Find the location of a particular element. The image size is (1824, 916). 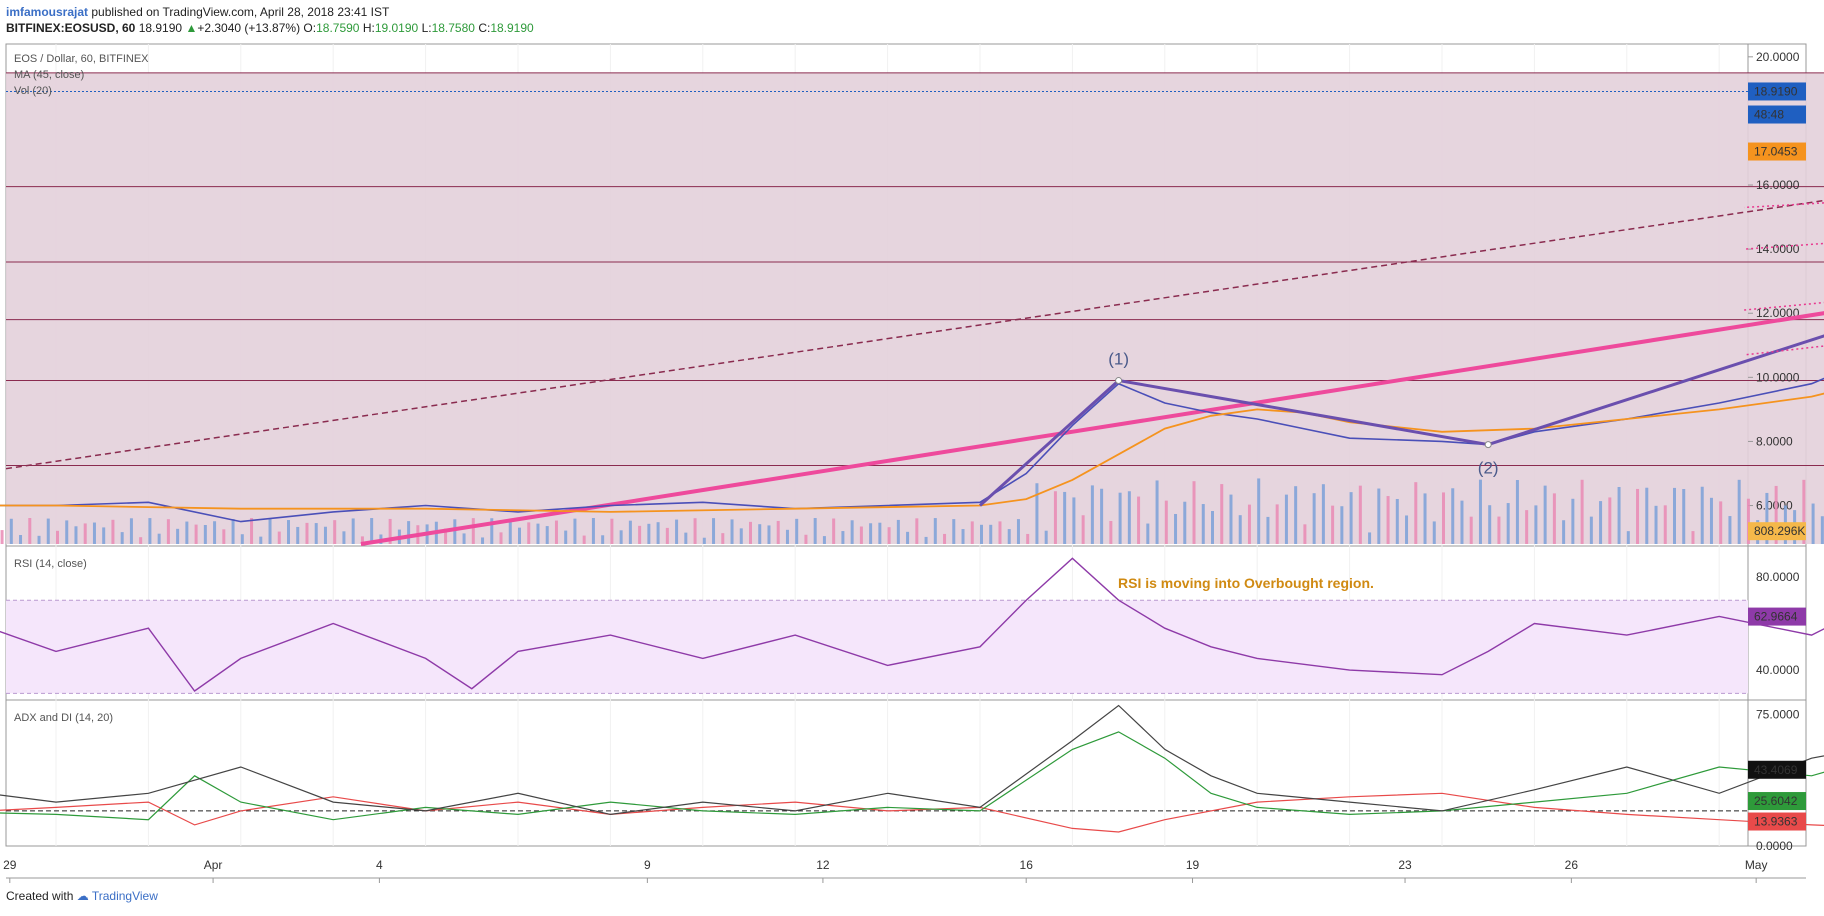

author-name: imfamousrajat is located at coordinates (47, 12).